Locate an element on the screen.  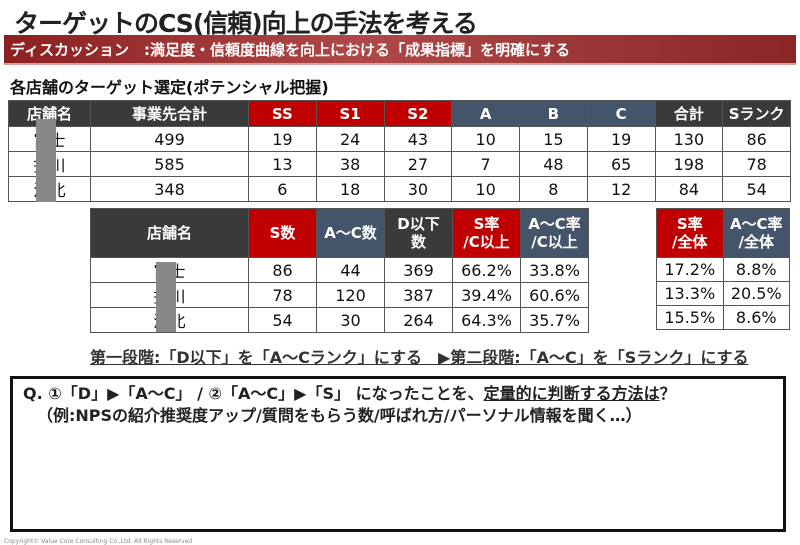
table-cell: 8 is located at coordinates (553, 189).